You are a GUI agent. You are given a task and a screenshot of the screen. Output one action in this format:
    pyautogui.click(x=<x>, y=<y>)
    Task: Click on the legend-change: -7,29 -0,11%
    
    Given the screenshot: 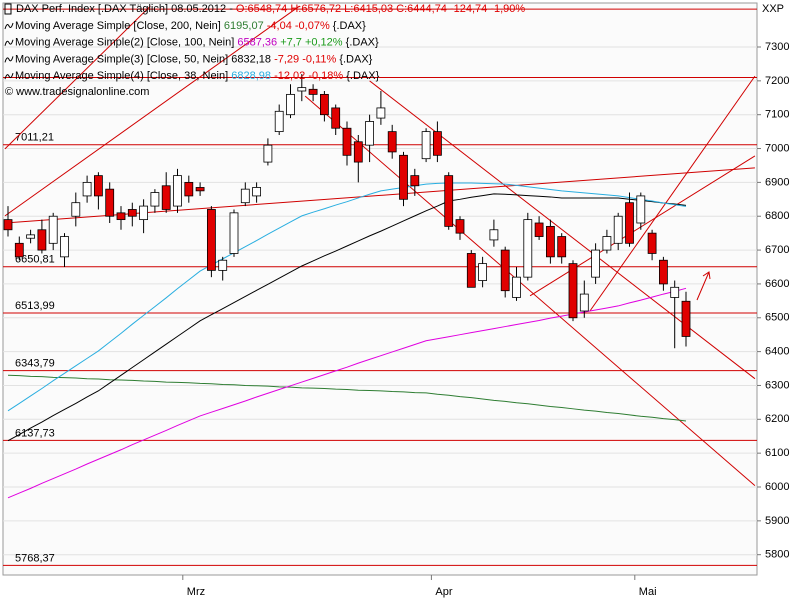 What is the action you would take?
    pyautogui.click(x=305, y=59)
    